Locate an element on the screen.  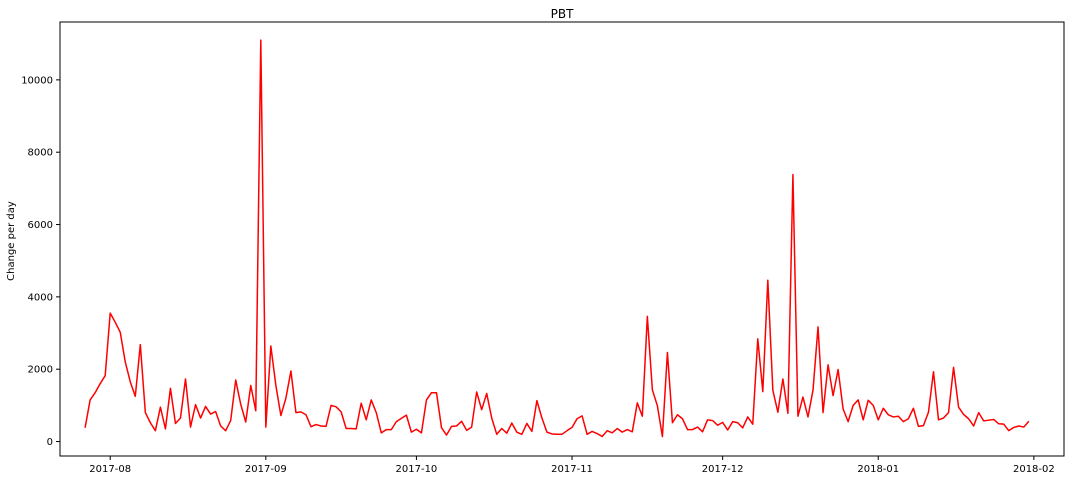
x-tick-label: 2017-08 is located at coordinates (110, 469).